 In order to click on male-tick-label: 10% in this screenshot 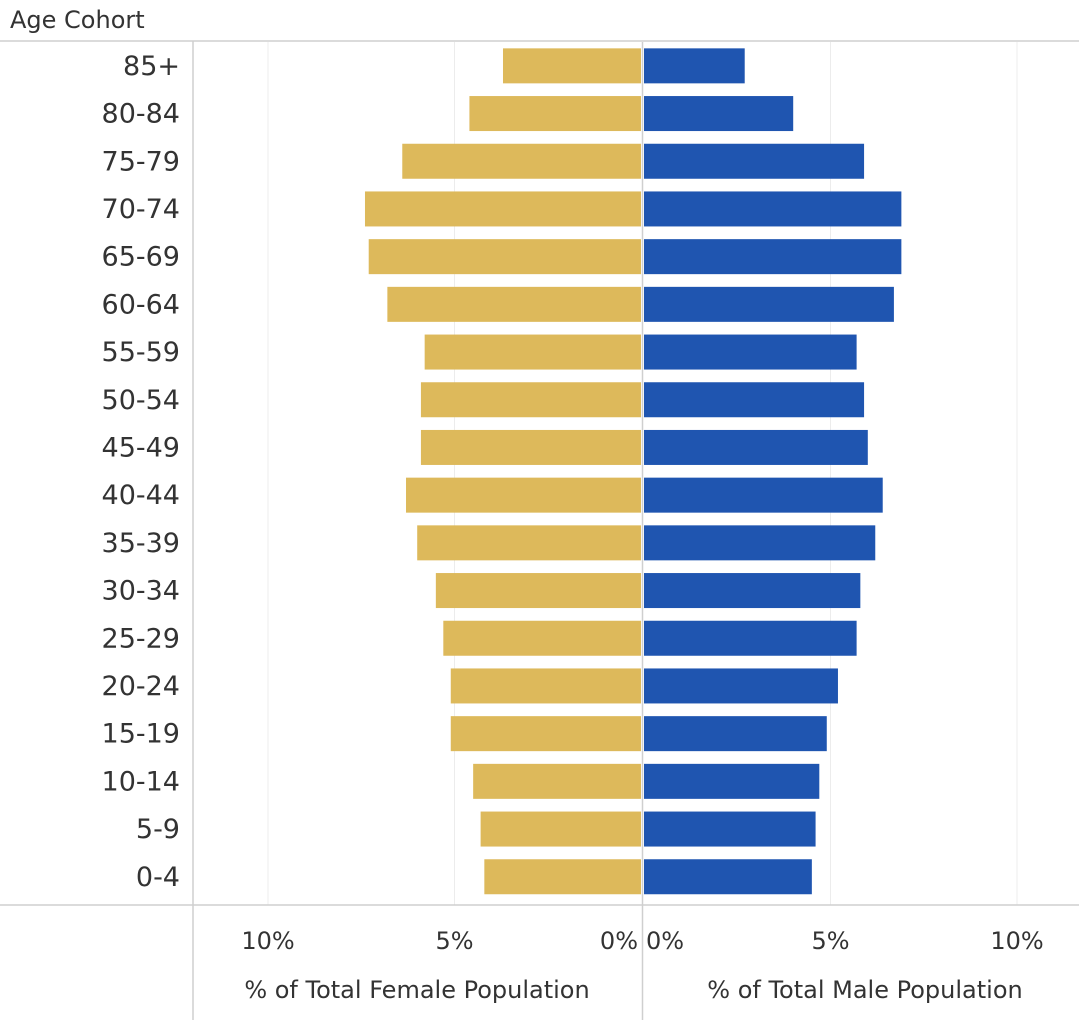, I will do `click(1016, 941)`.